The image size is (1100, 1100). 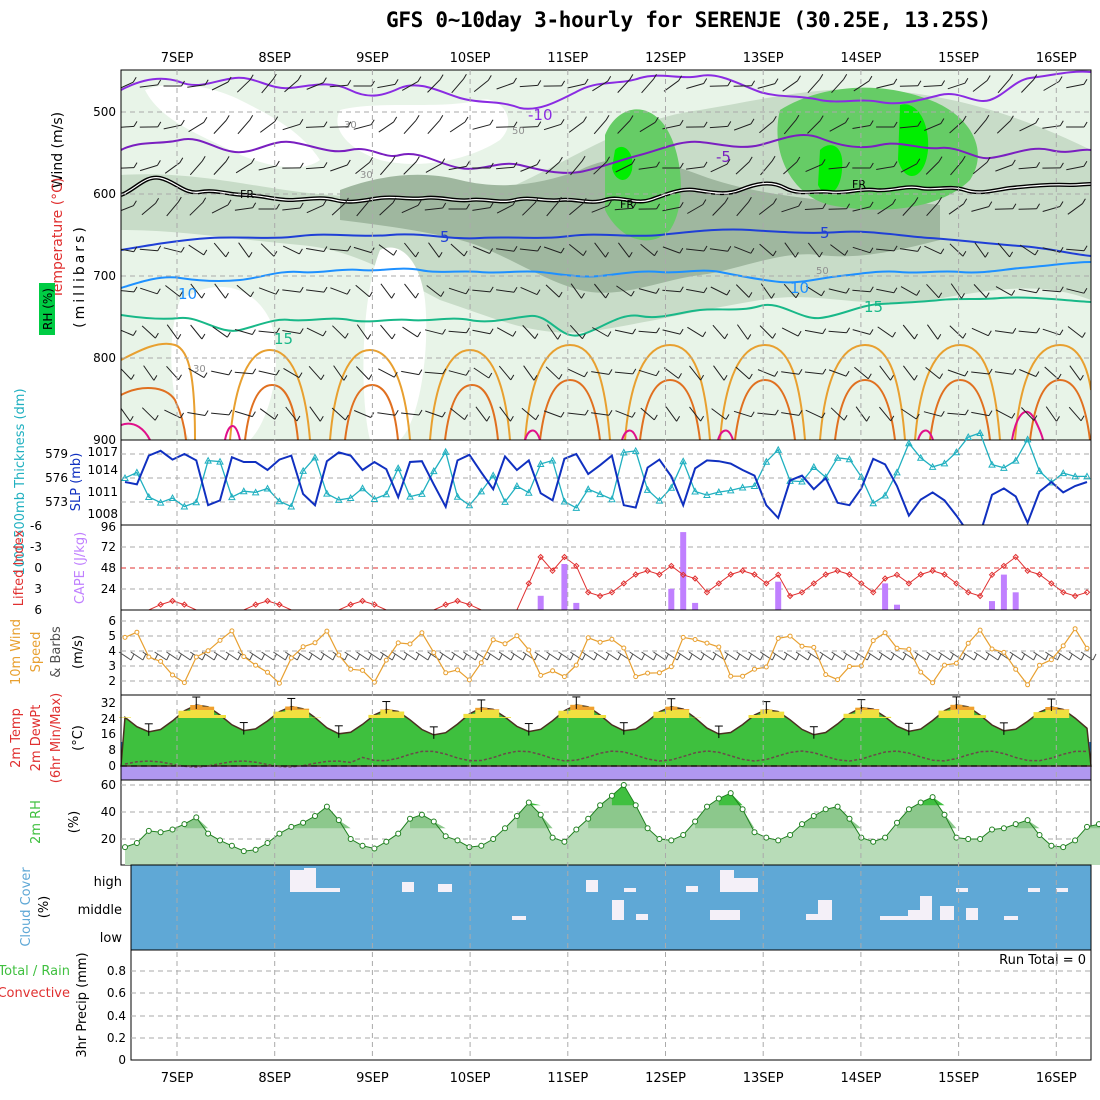 I want to click on t-tick-8: 8, so click(x=112, y=750).